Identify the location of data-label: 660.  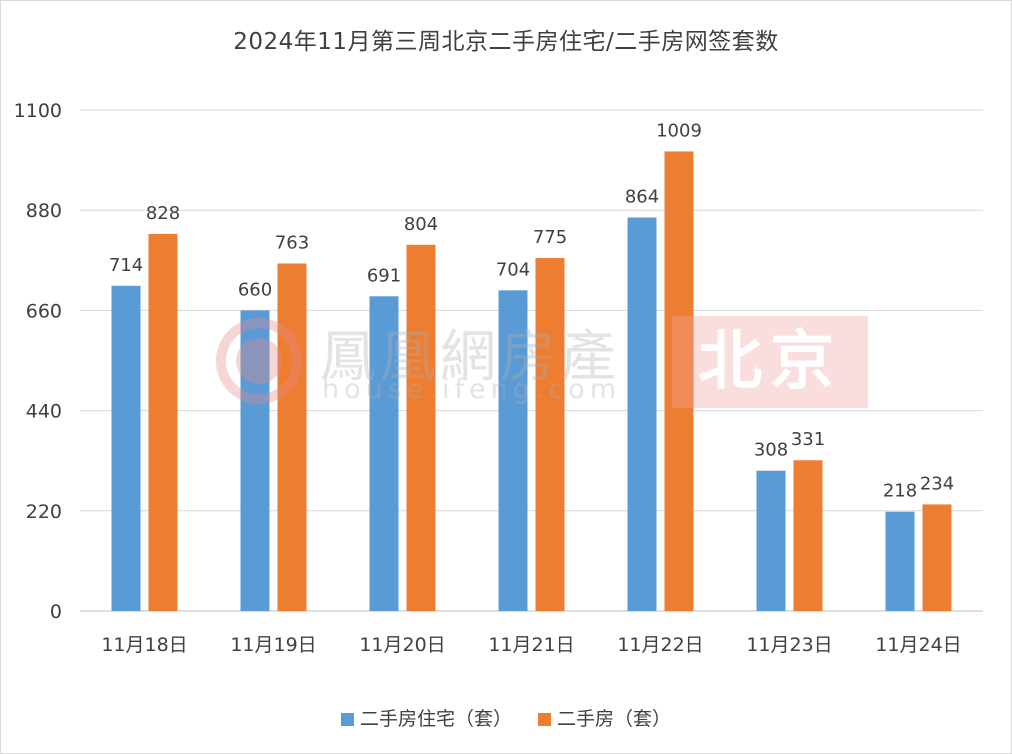
(255, 289).